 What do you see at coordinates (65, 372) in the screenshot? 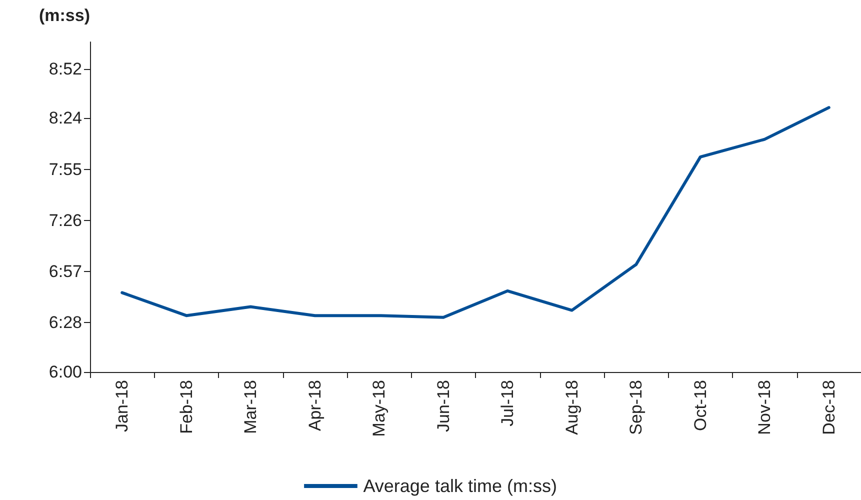
I see `y-tick-label: 6:00` at bounding box center [65, 372].